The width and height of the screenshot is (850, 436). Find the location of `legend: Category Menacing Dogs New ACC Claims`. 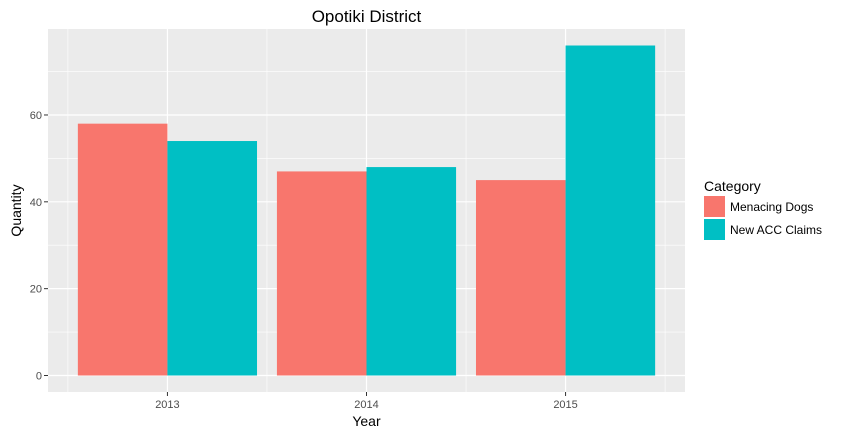

legend: Category Menacing Dogs New ACC Claims is located at coordinates (763, 209).